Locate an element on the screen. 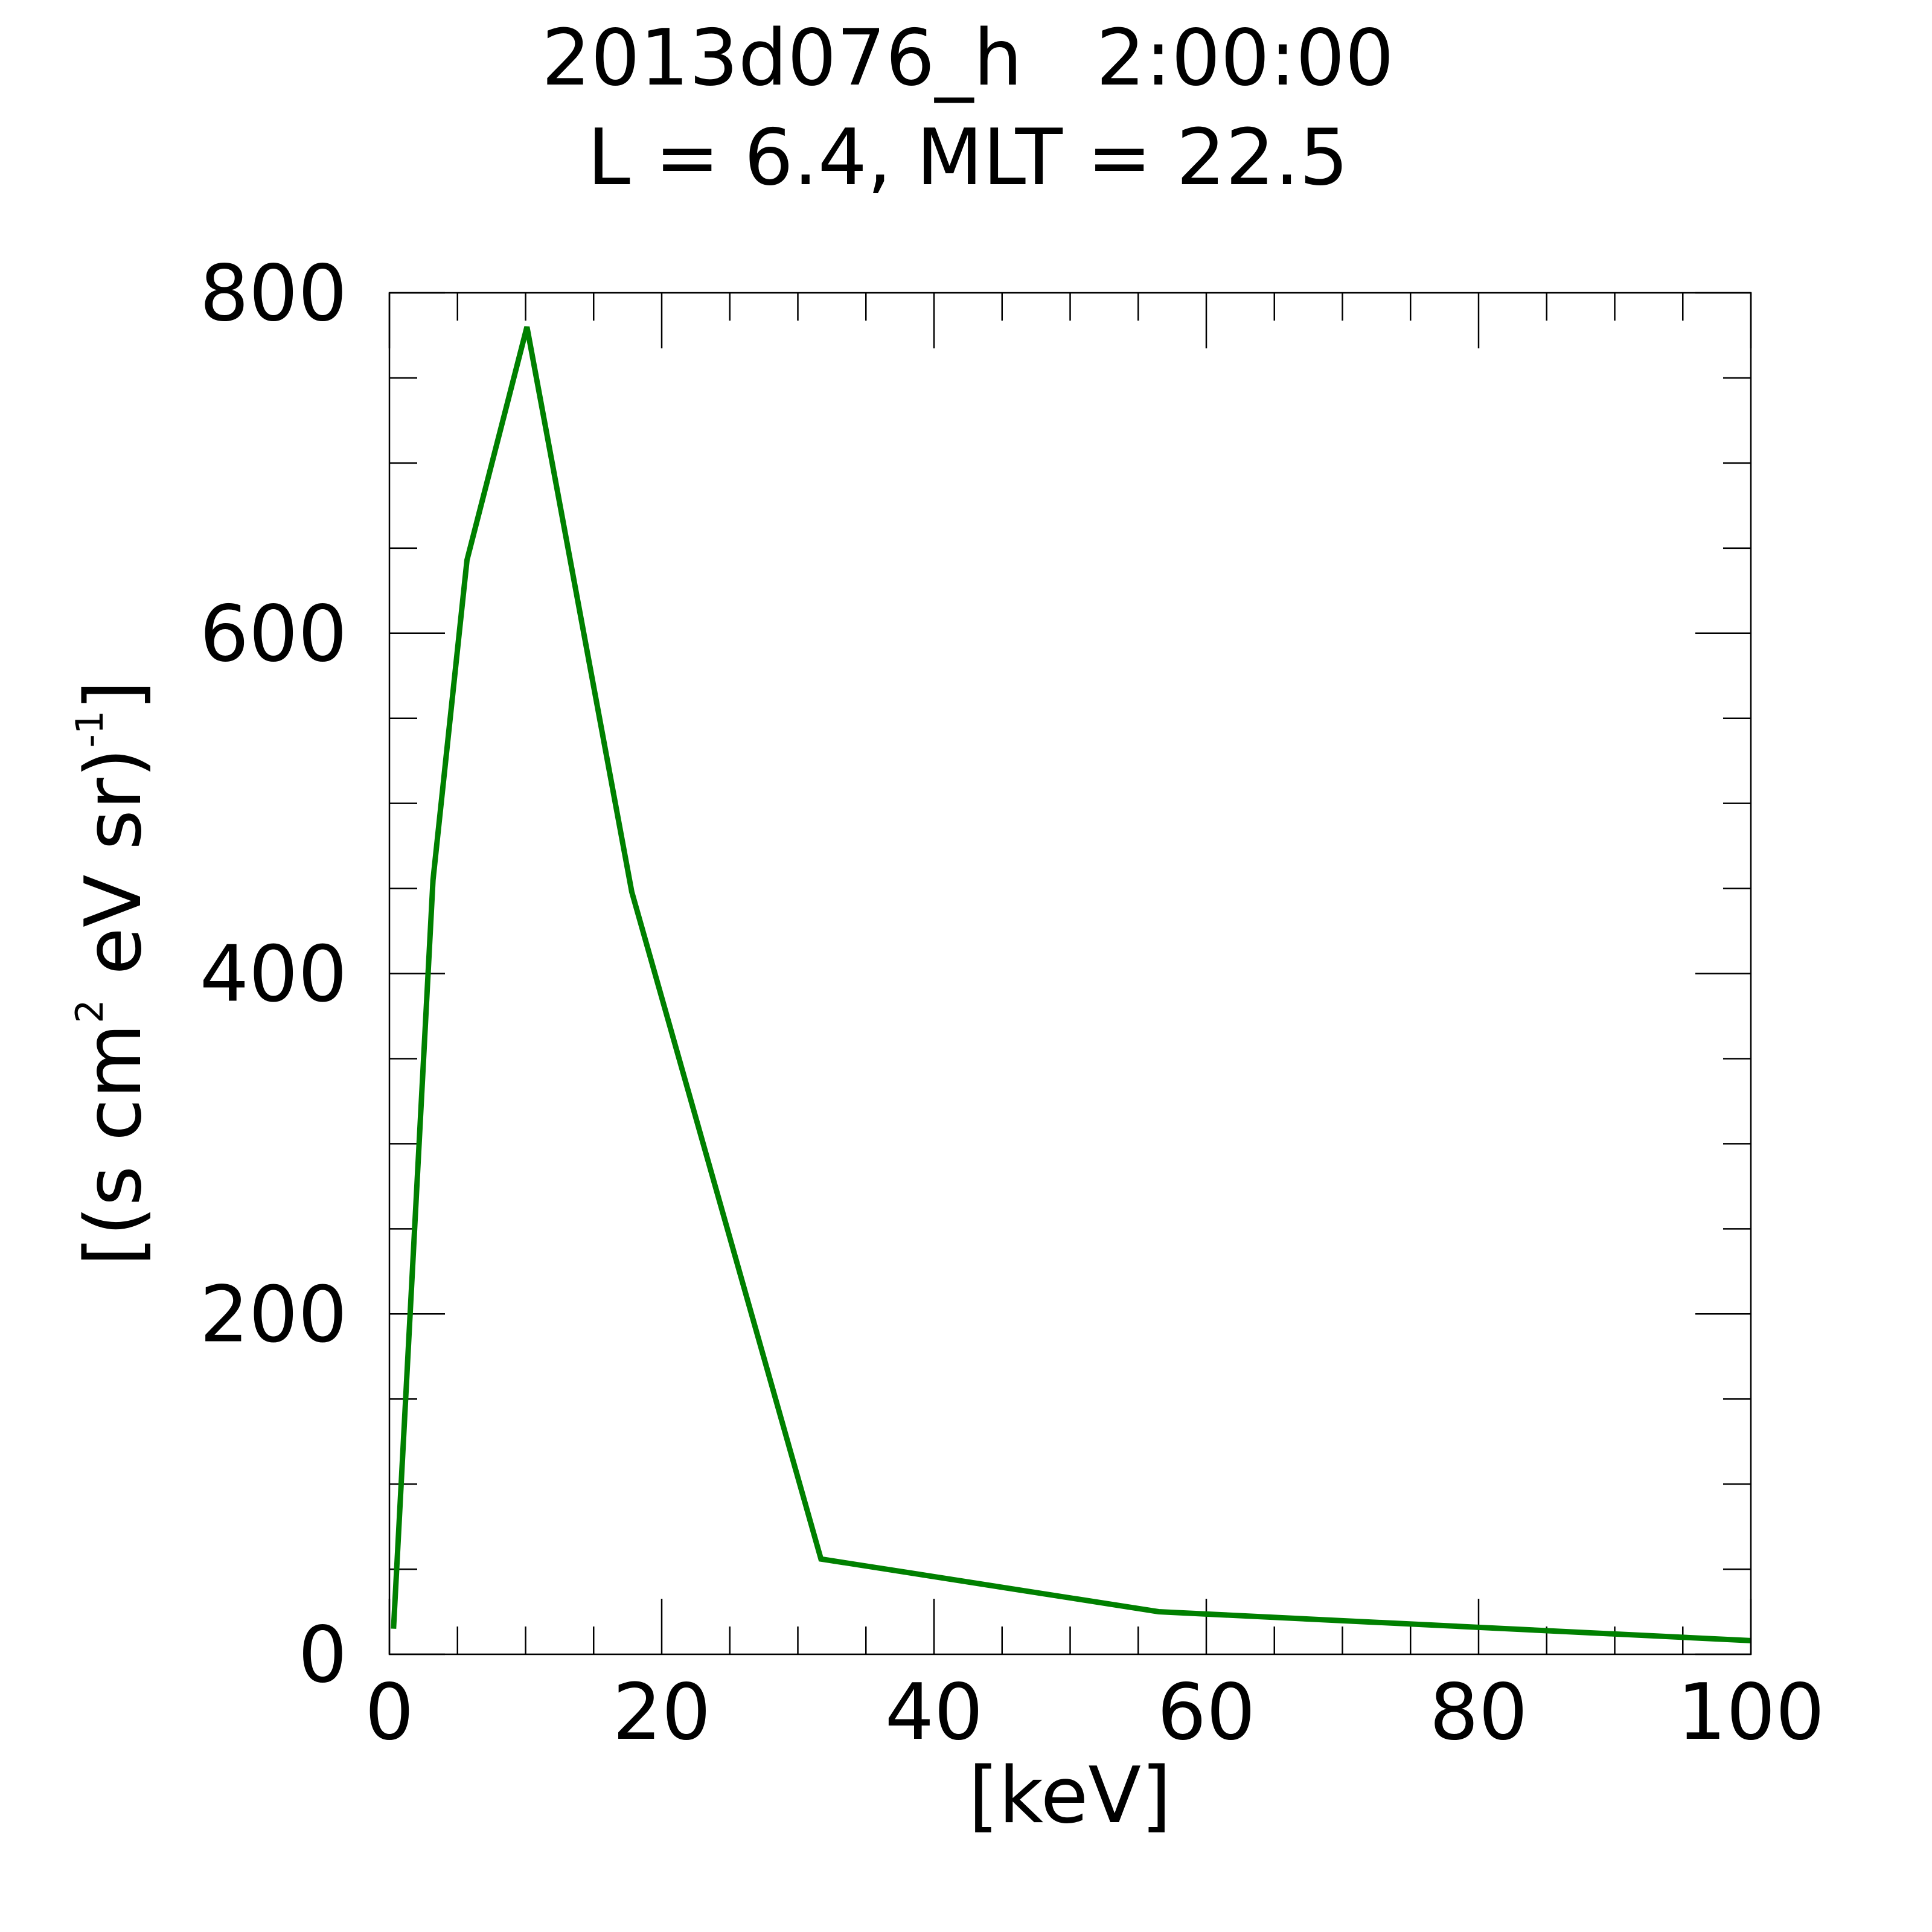  y-tick-label: 800 is located at coordinates (273, 294).